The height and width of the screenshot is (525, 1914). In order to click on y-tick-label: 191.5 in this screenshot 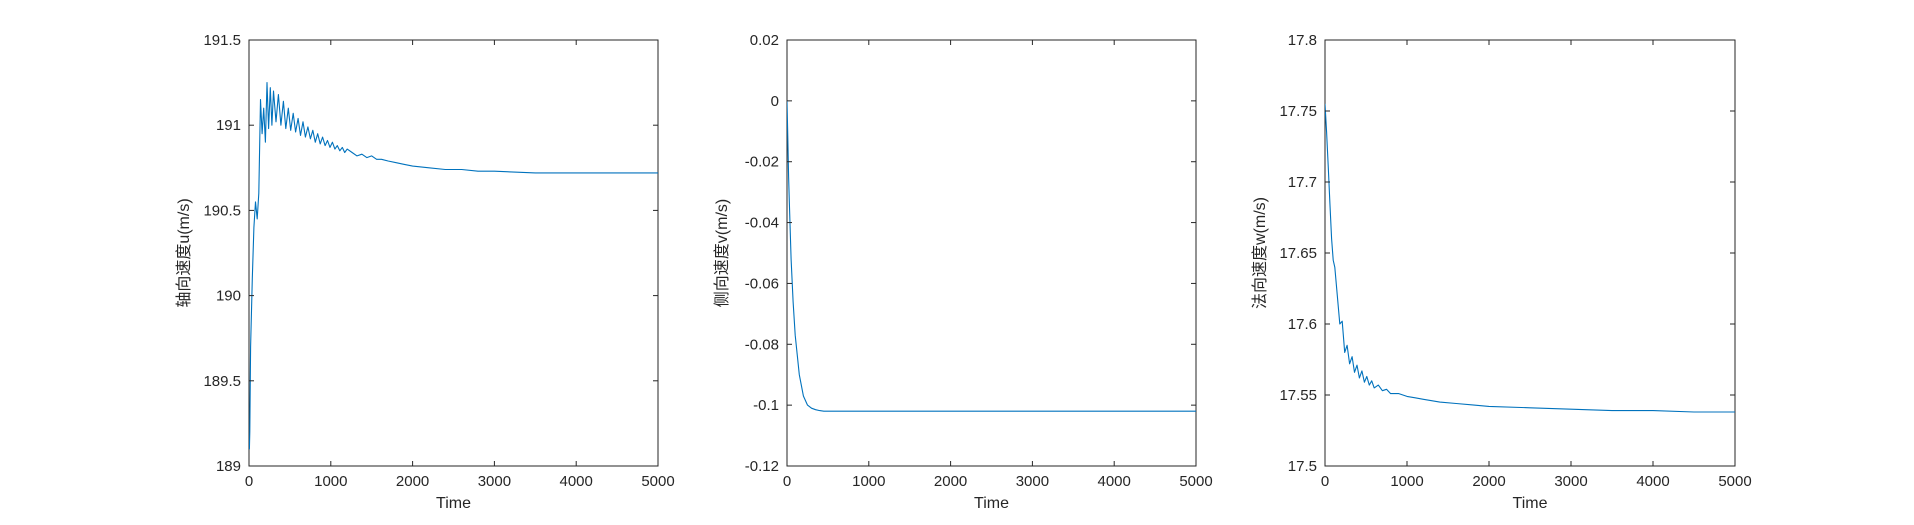, I will do `click(222, 40)`.